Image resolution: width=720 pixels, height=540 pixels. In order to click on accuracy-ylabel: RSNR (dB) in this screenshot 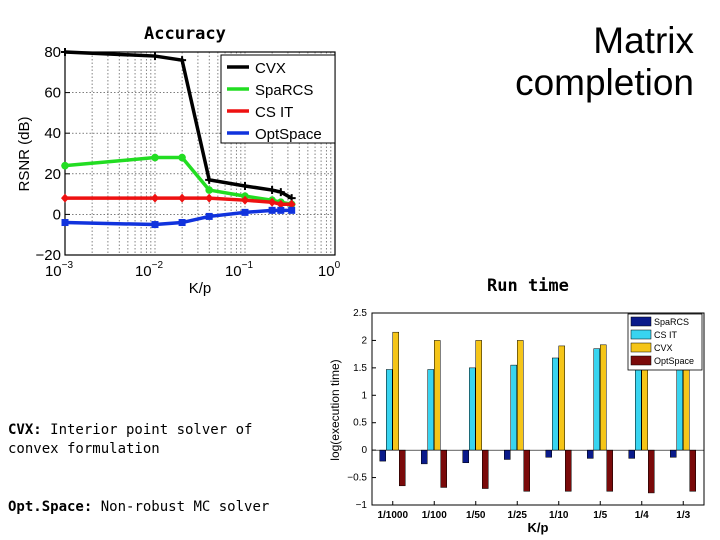, I will do `click(24, 153)`.